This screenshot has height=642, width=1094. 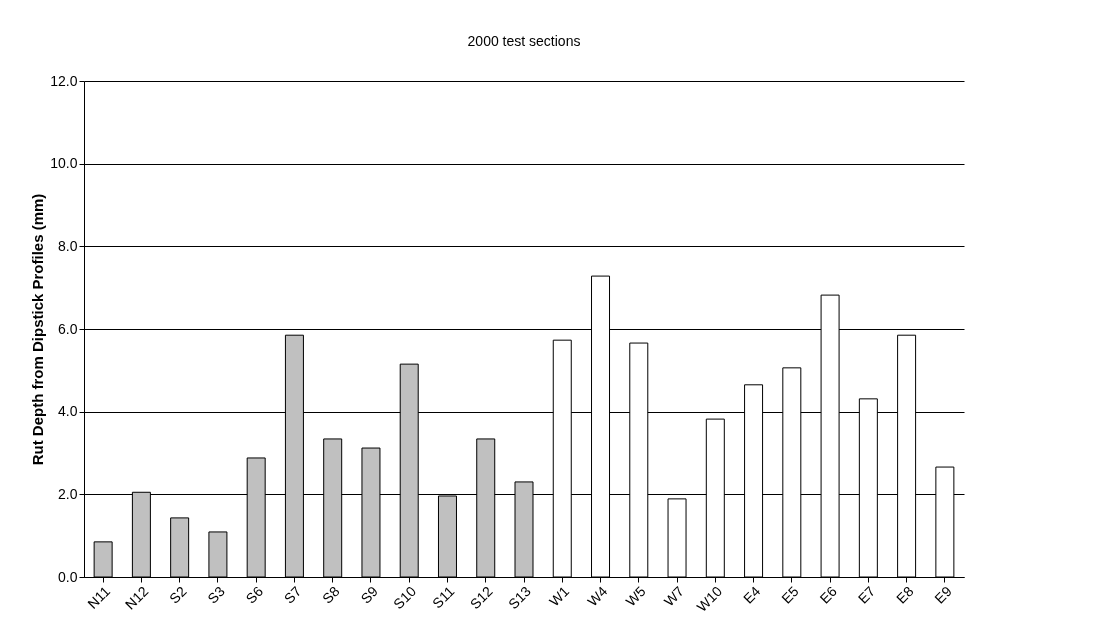 I want to click on x-tick-label: S7, so click(x=292, y=594).